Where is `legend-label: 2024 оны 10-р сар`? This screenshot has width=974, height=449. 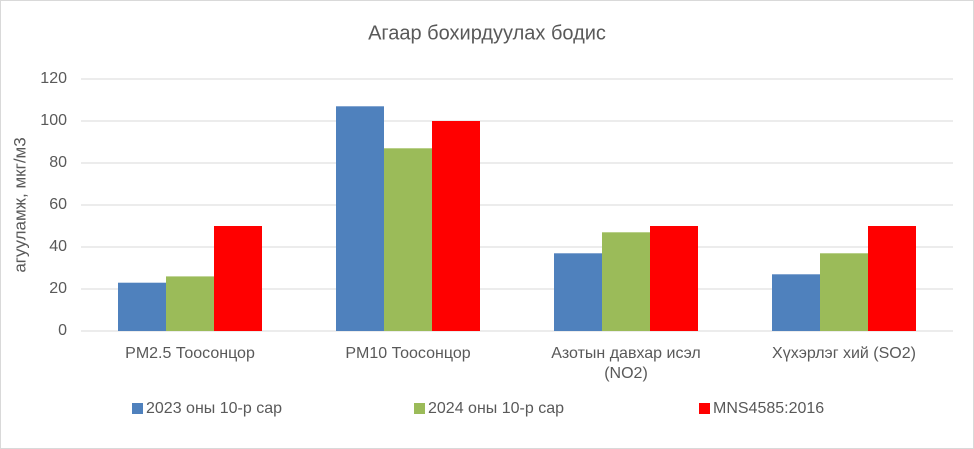 legend-label: 2024 оны 10-р сар is located at coordinates (496, 408).